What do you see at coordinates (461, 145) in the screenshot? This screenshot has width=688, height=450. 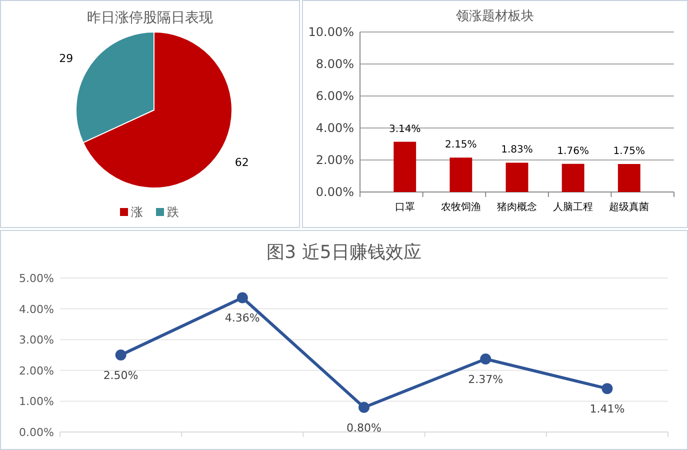 I see `text: 2.15%` at bounding box center [461, 145].